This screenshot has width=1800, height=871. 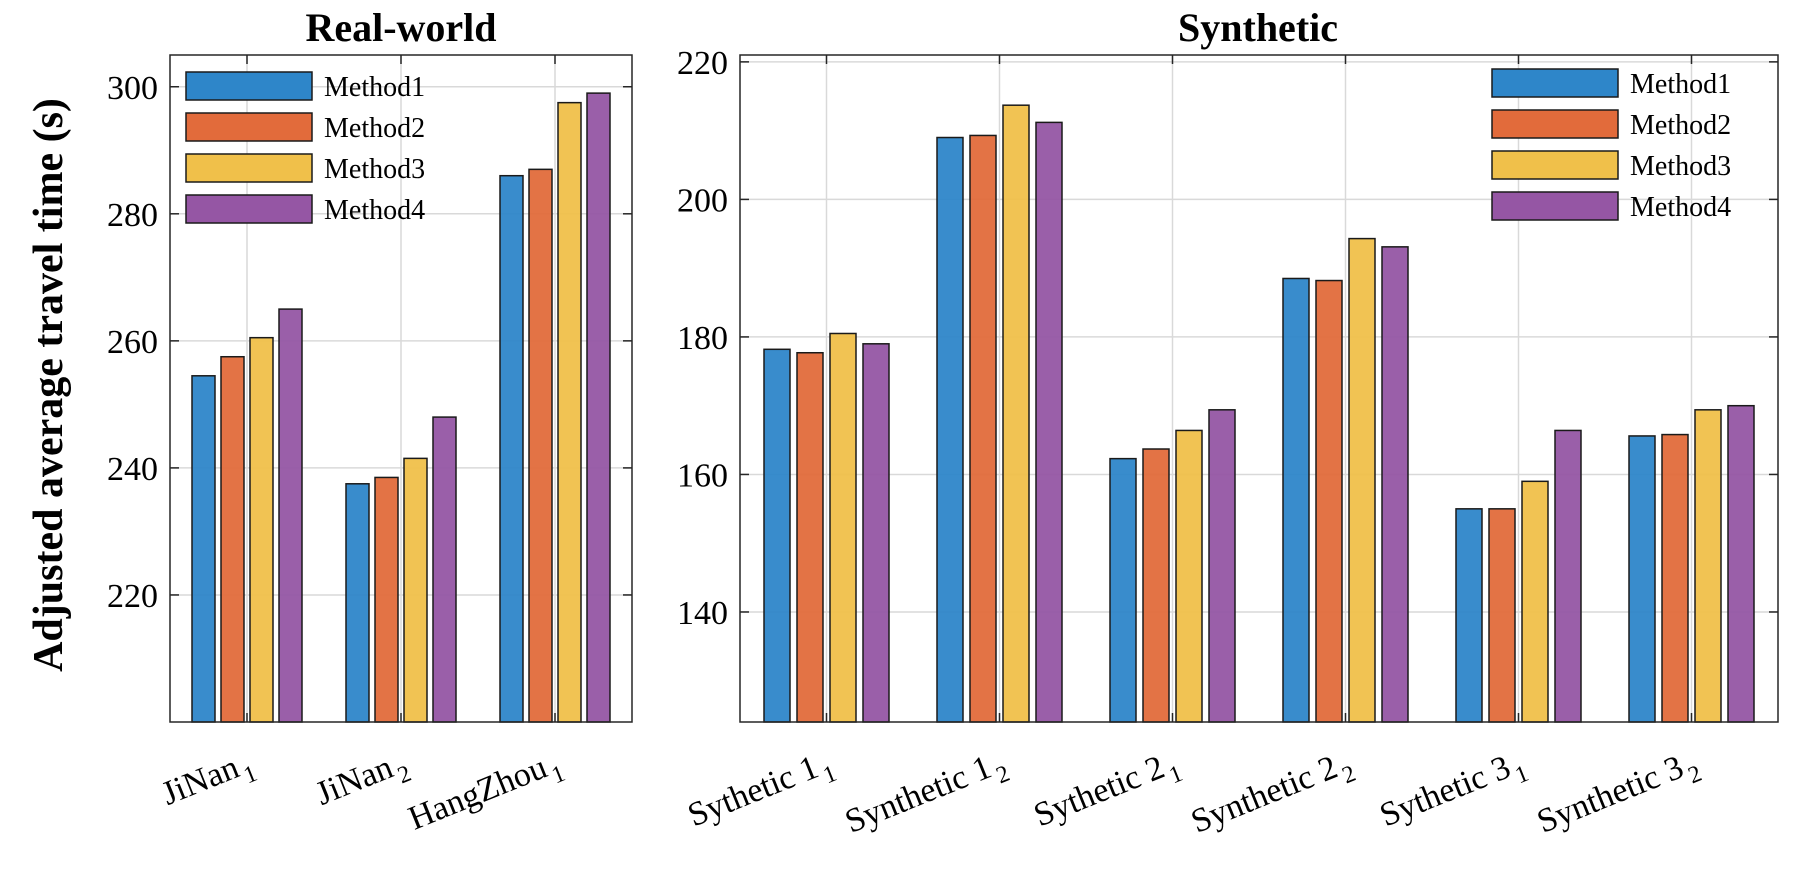 I want to click on x-tick-label: Sythetic 31, so click(x=1454, y=792).